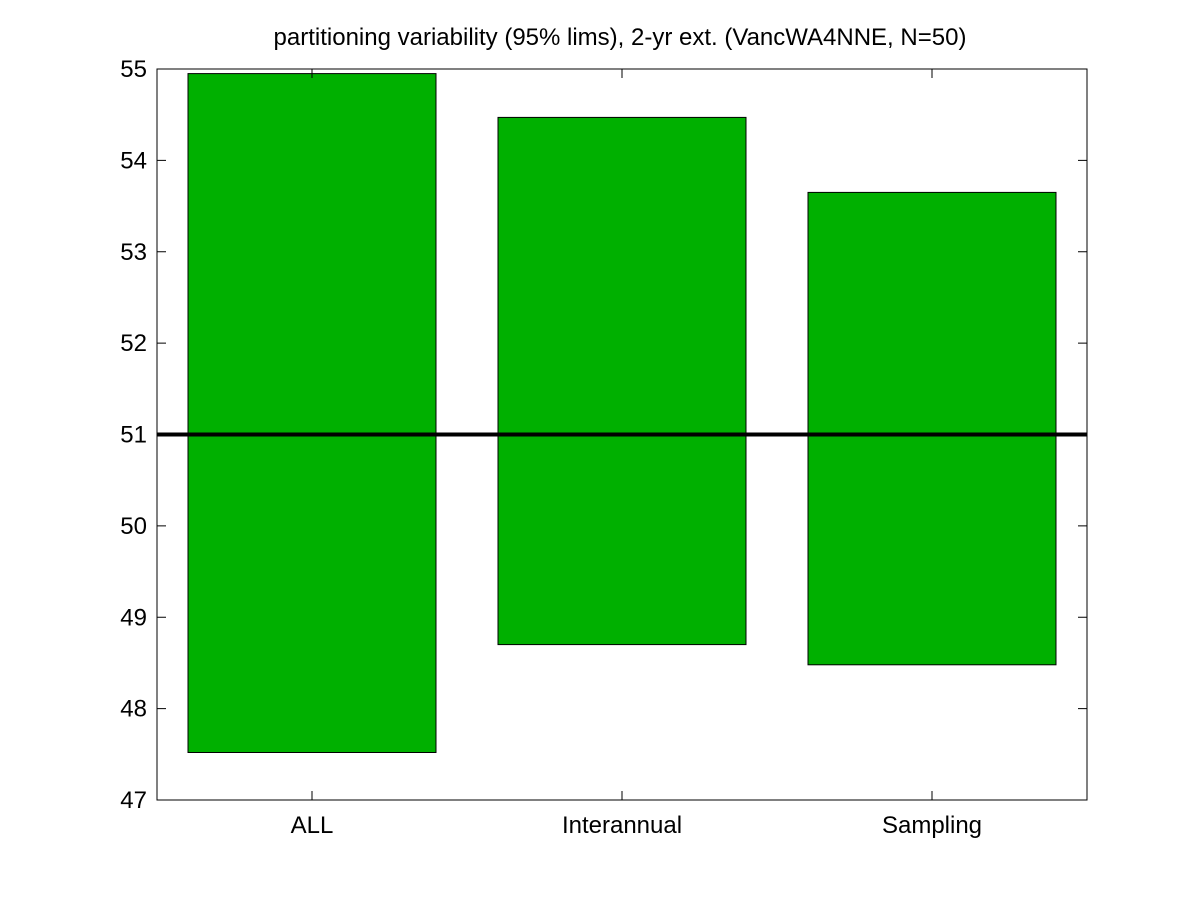 The image size is (1200, 900). I want to click on y-tick-label: 47, so click(133, 800).